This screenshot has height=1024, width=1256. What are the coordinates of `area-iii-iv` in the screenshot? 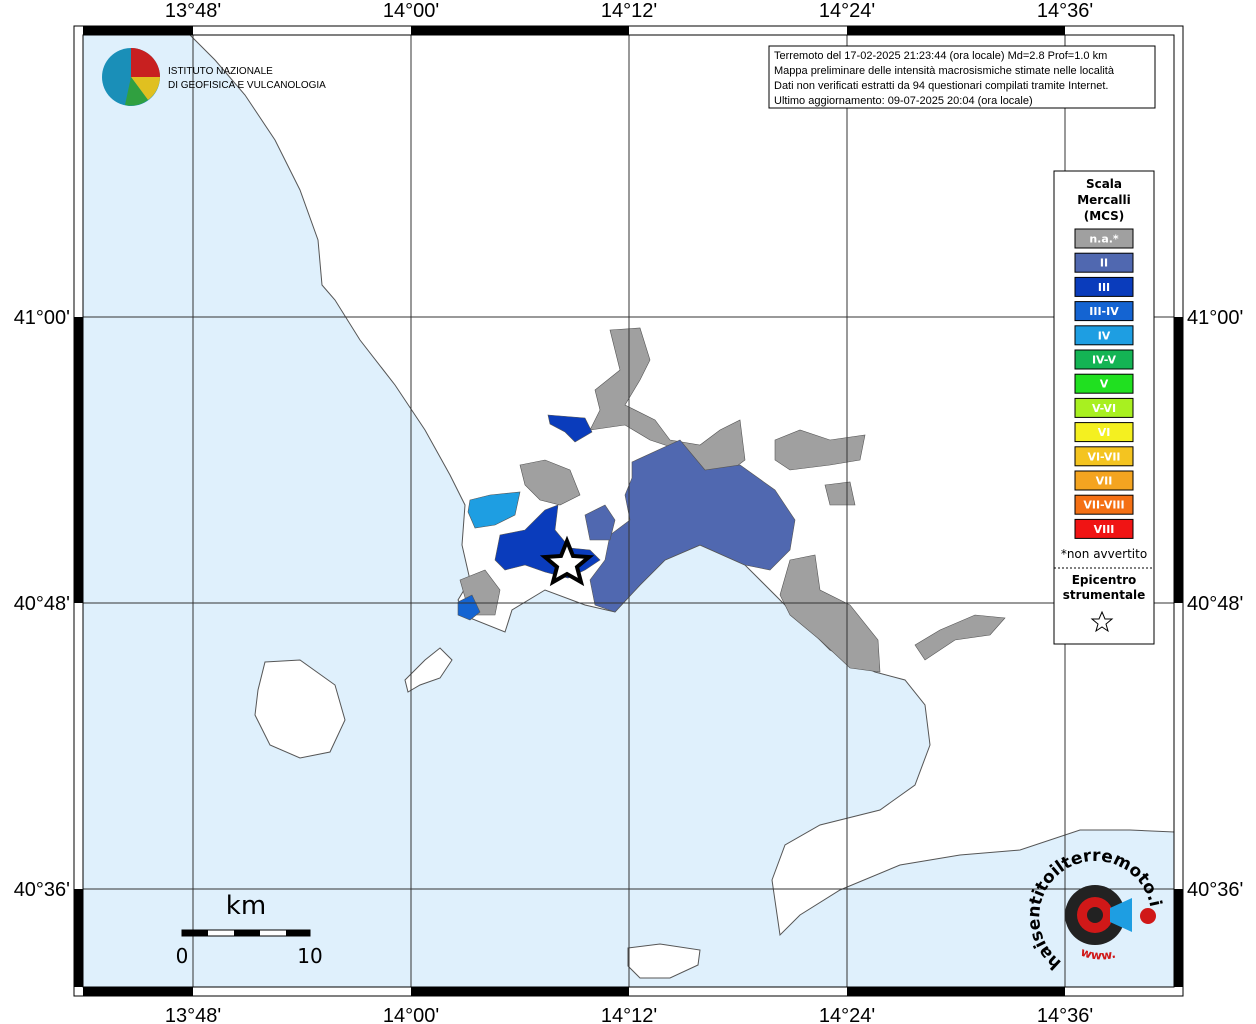 It's located at (469, 607).